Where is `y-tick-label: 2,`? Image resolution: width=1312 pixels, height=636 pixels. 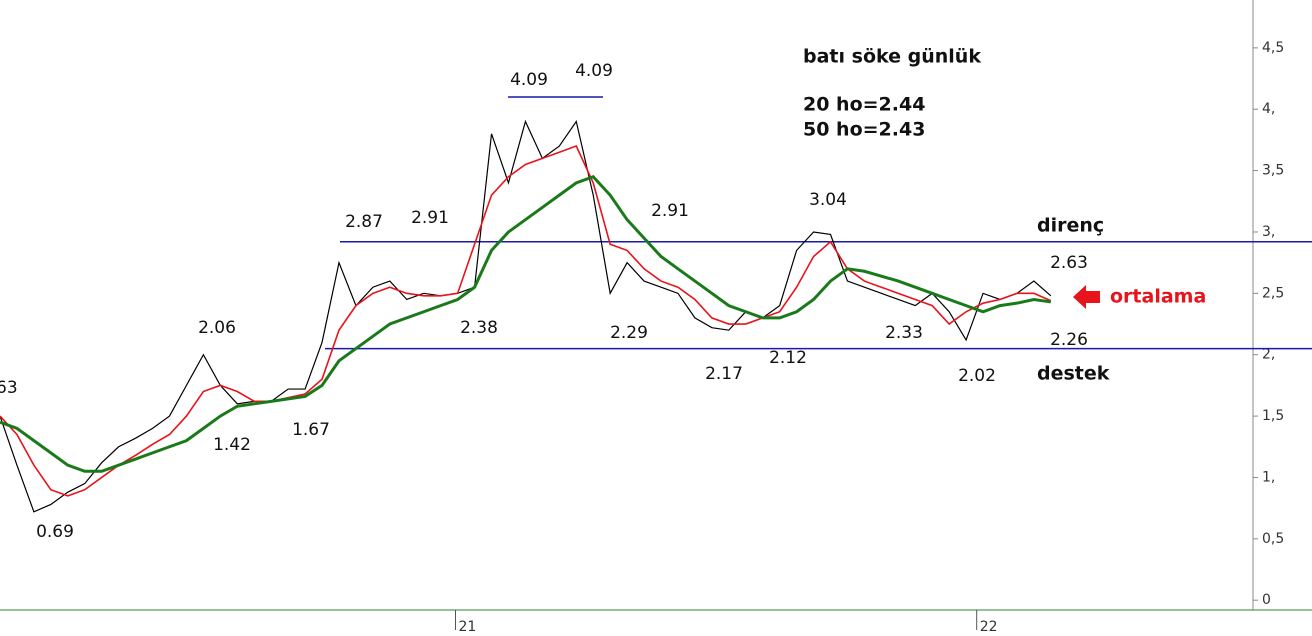
y-tick-label: 2, is located at coordinates (1268, 355).